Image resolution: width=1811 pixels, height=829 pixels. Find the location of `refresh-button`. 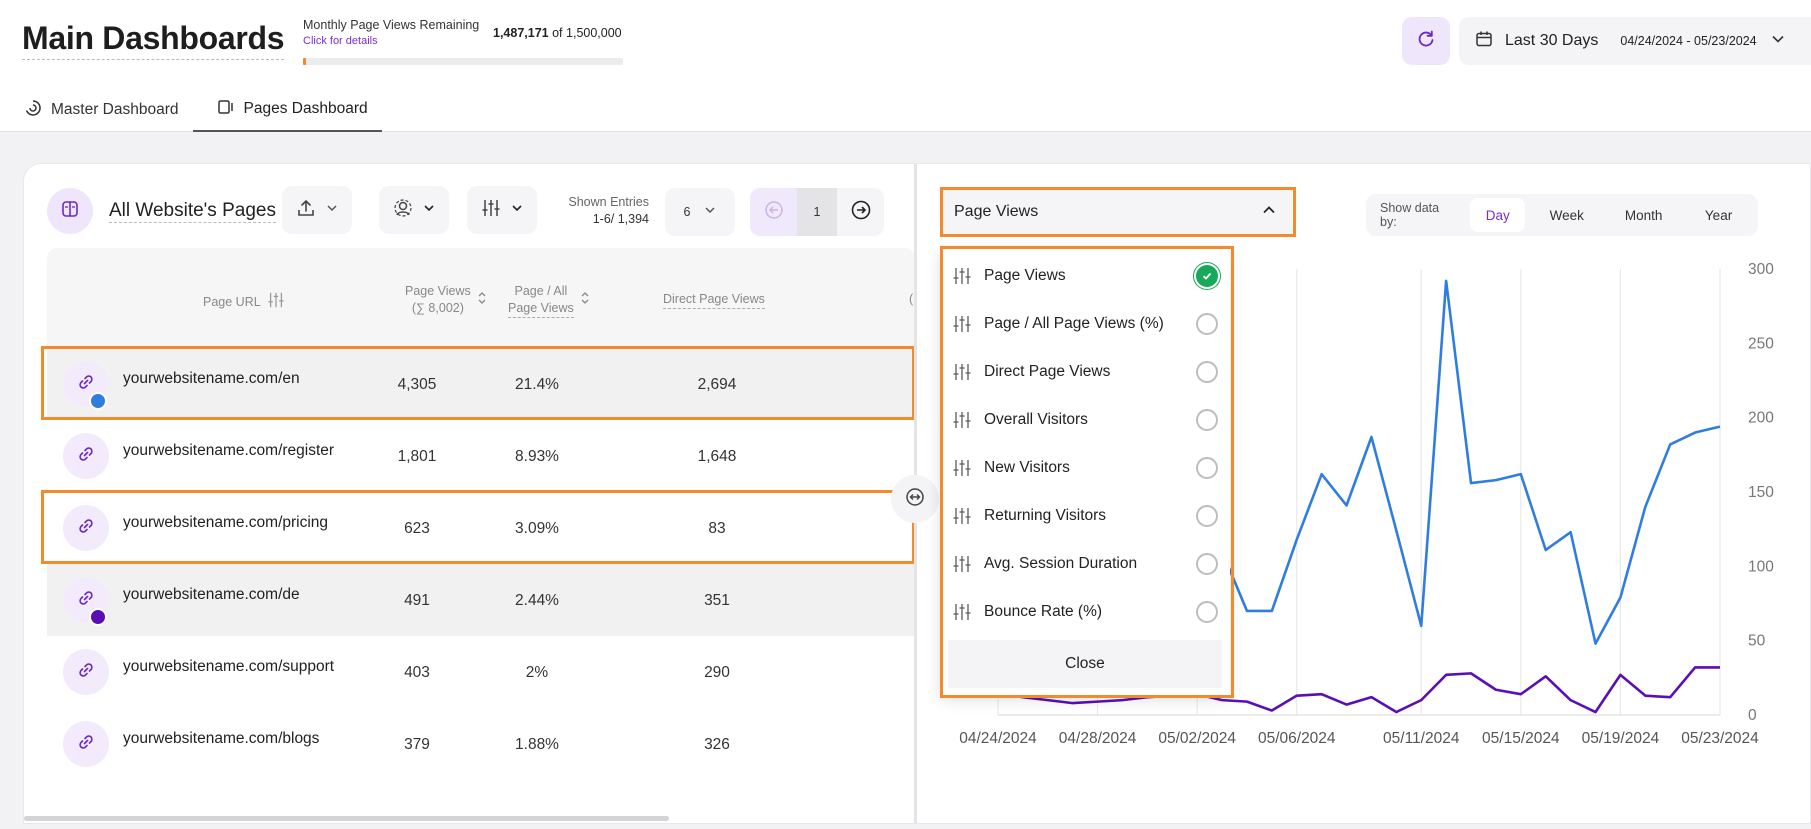

refresh-button is located at coordinates (1426, 41).